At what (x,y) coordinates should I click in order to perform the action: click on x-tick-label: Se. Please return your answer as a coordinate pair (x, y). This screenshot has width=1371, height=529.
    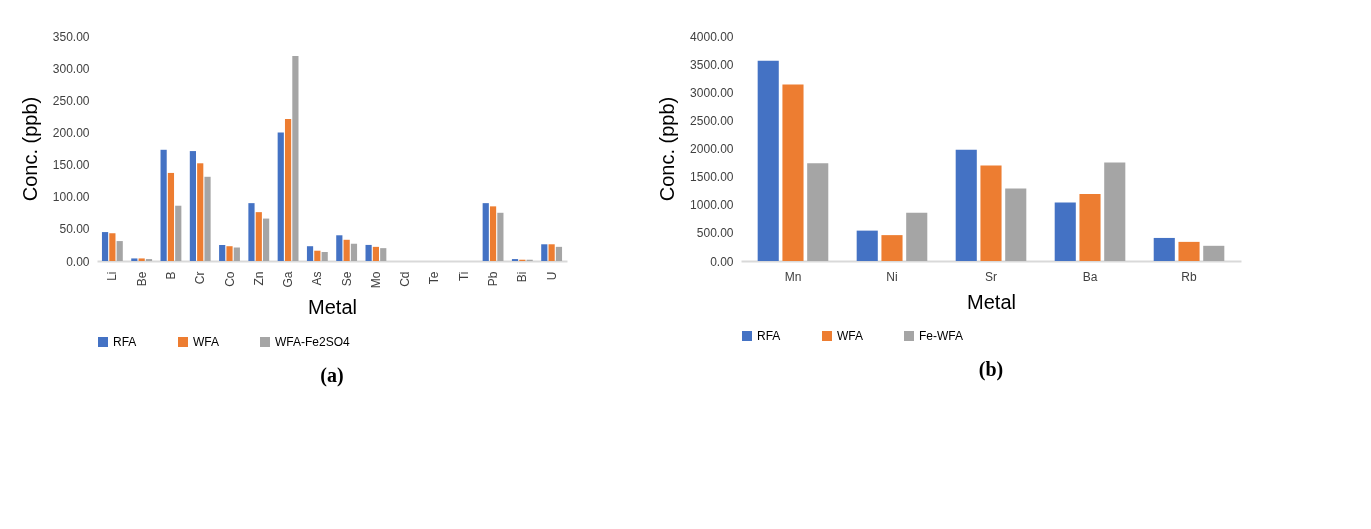
    Looking at the image, I should click on (346, 279).